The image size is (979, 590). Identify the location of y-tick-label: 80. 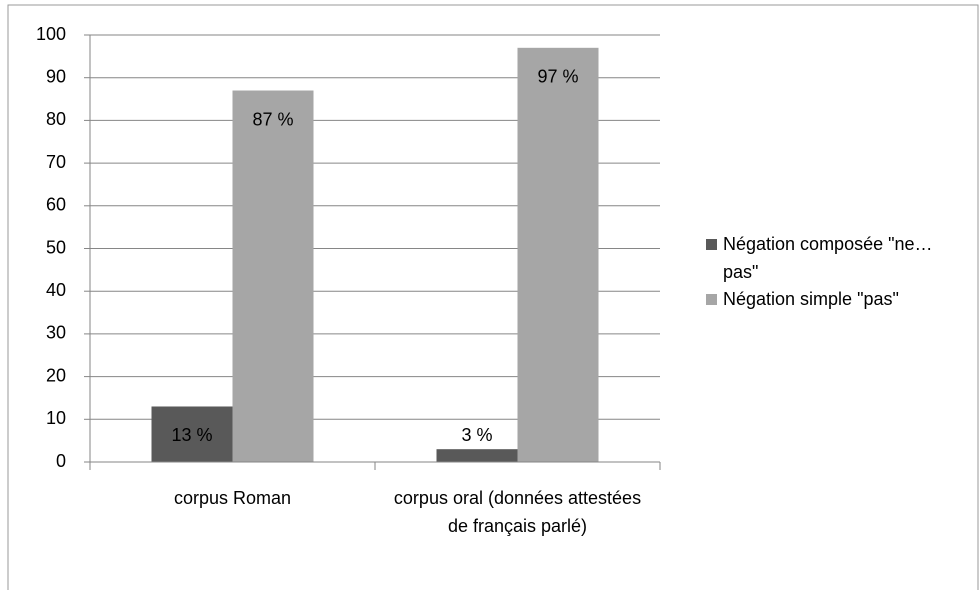
(56, 119).